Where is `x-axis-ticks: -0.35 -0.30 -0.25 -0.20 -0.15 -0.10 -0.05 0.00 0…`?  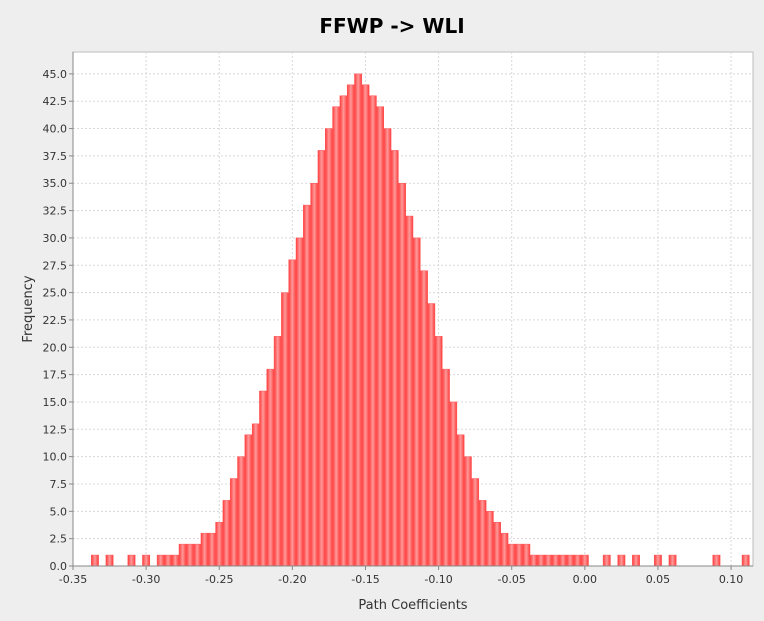 x-axis-ticks: -0.35 -0.30 -0.25 -0.20 -0.15 -0.10 -0.05 0.00 0… is located at coordinates (401, 576).